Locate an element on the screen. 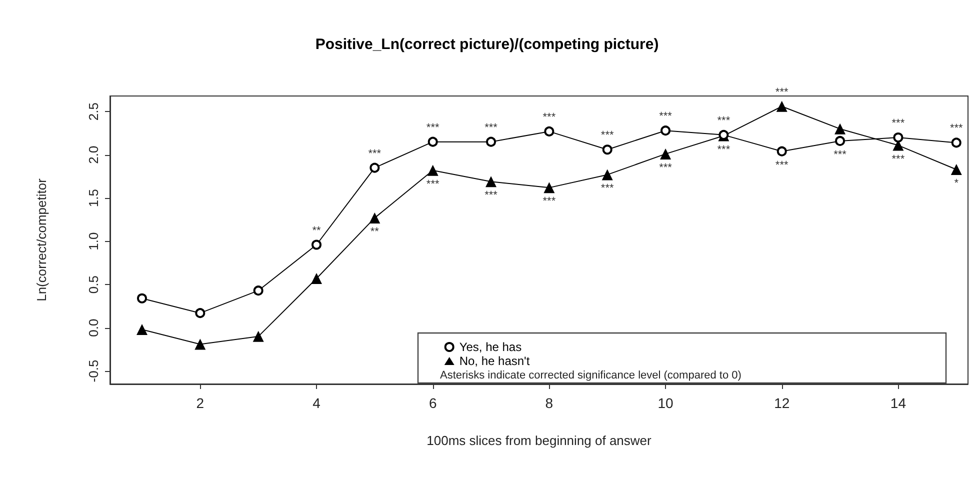 This screenshot has height=478, width=974. x-tick-label: 6 is located at coordinates (432, 403).